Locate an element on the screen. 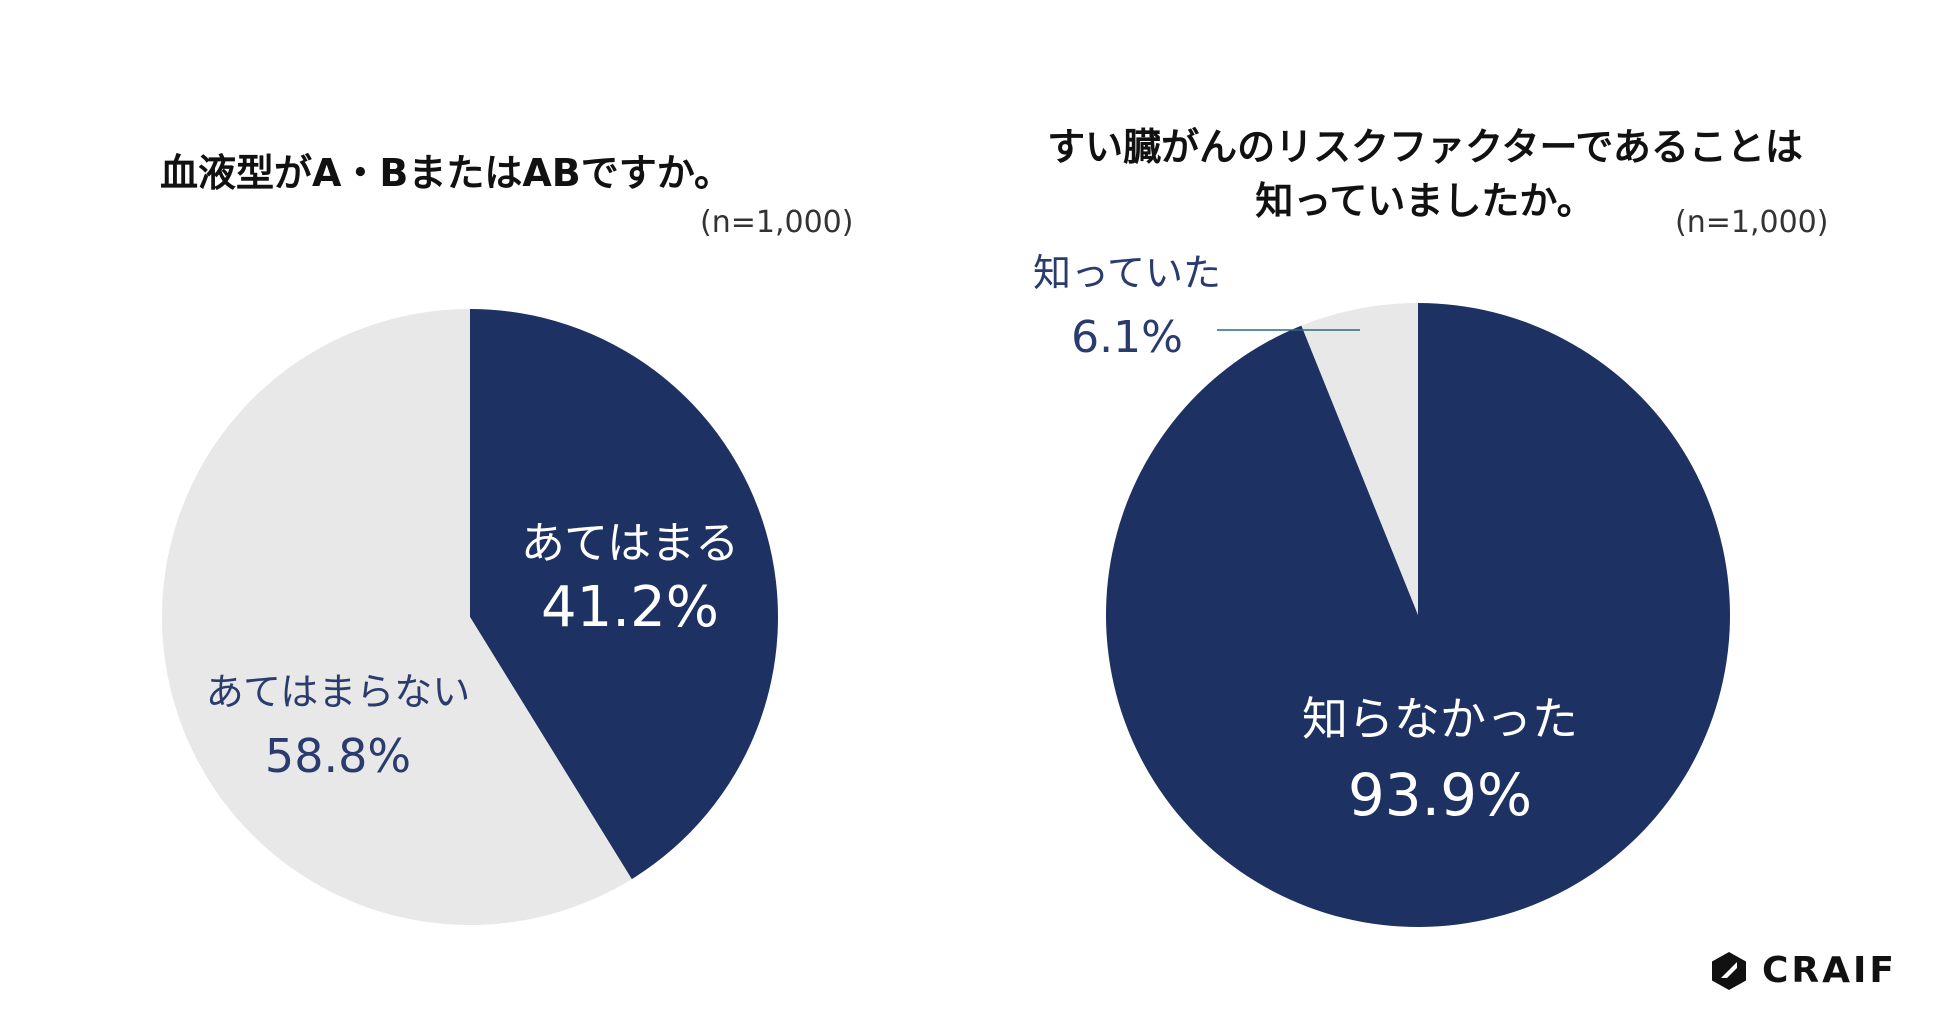  logo-text: CRAIF is located at coordinates (1829, 970).